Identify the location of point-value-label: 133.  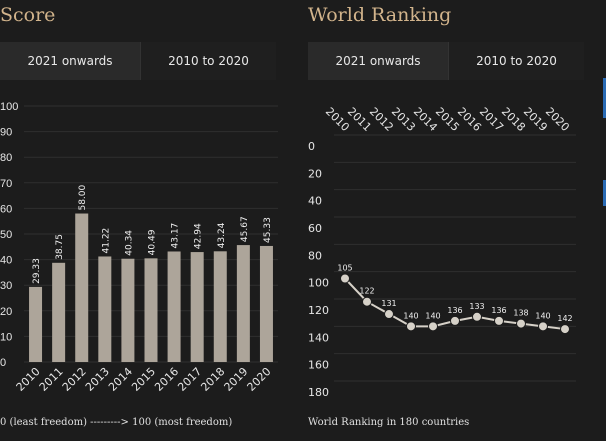
(476, 306).